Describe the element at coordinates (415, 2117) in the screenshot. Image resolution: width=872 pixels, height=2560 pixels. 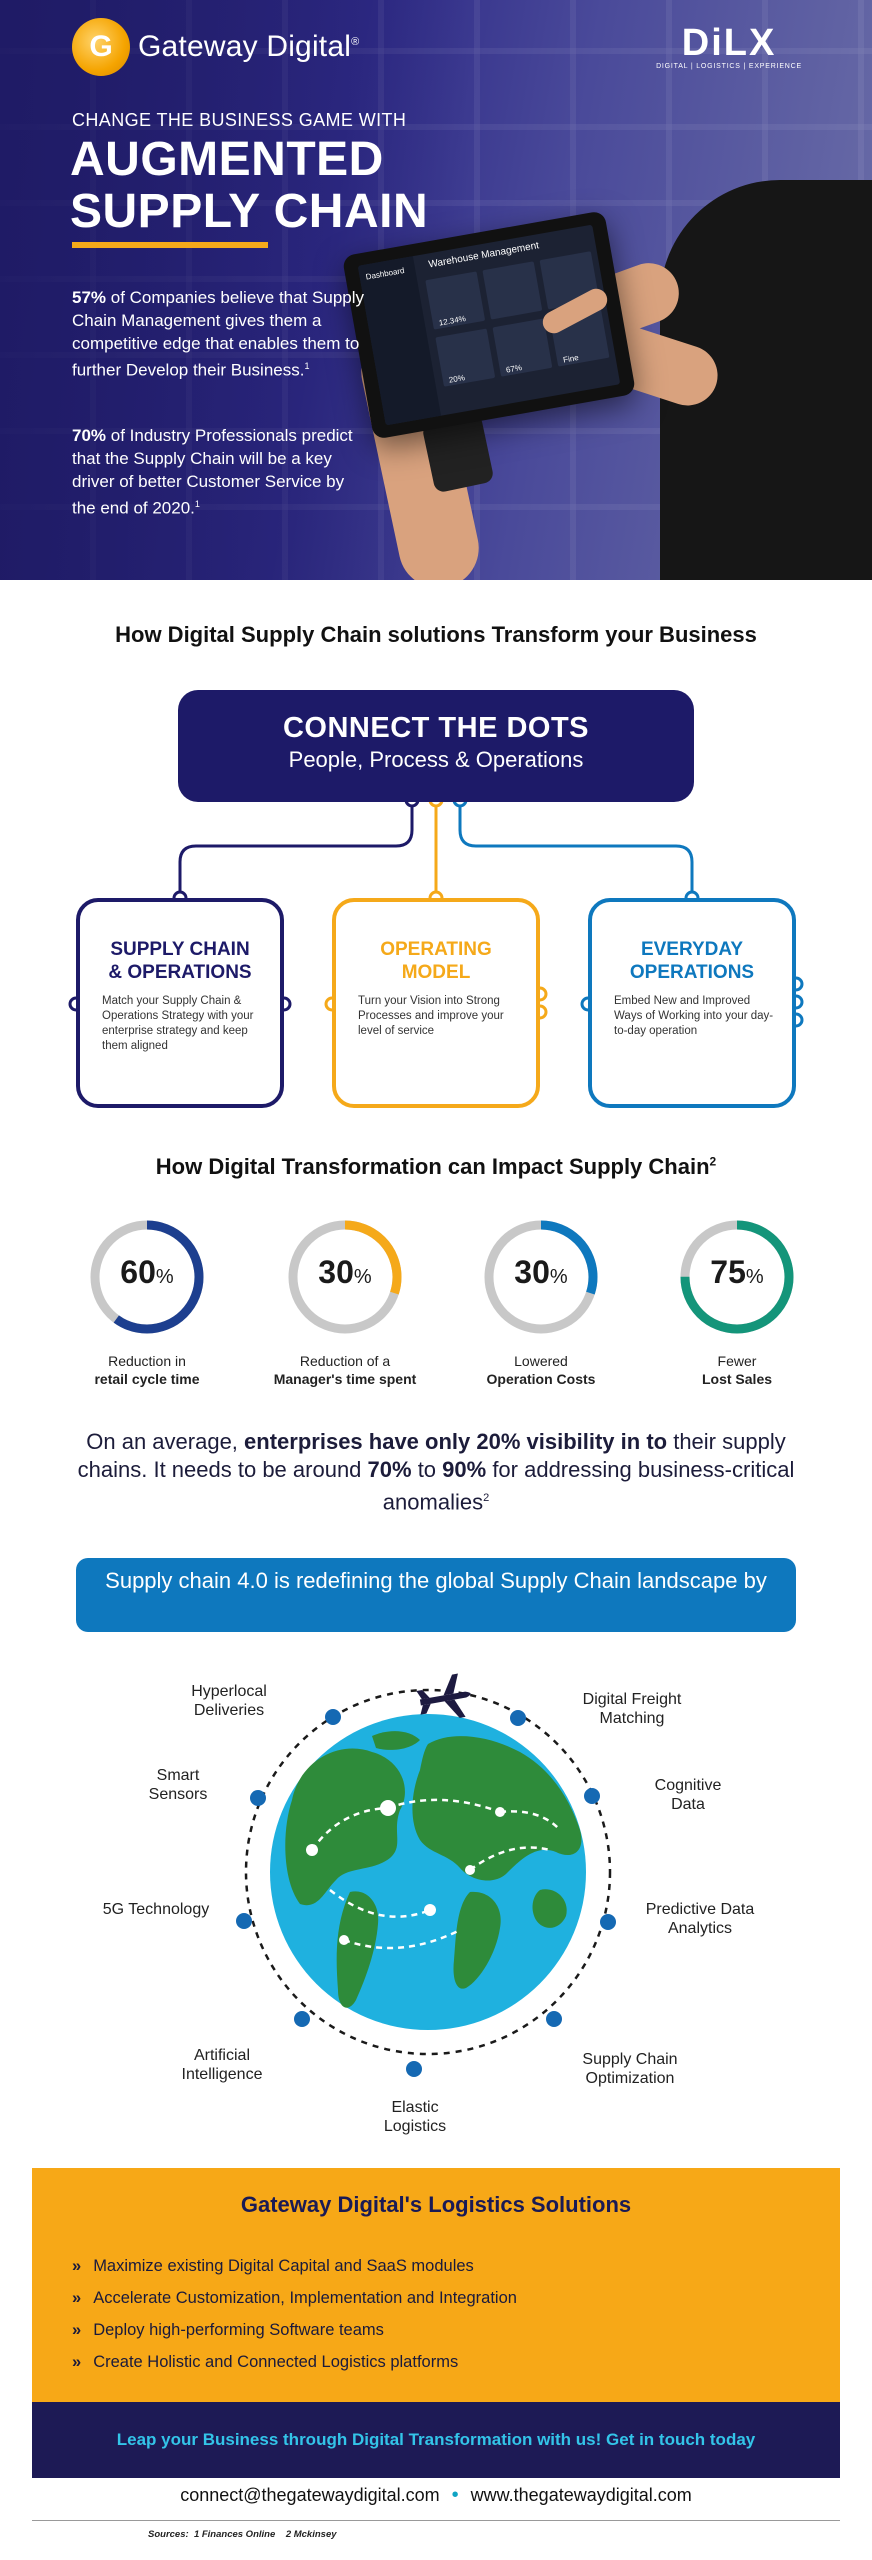
I see `label-elastic-logistics: Elastic Logistics` at that location.